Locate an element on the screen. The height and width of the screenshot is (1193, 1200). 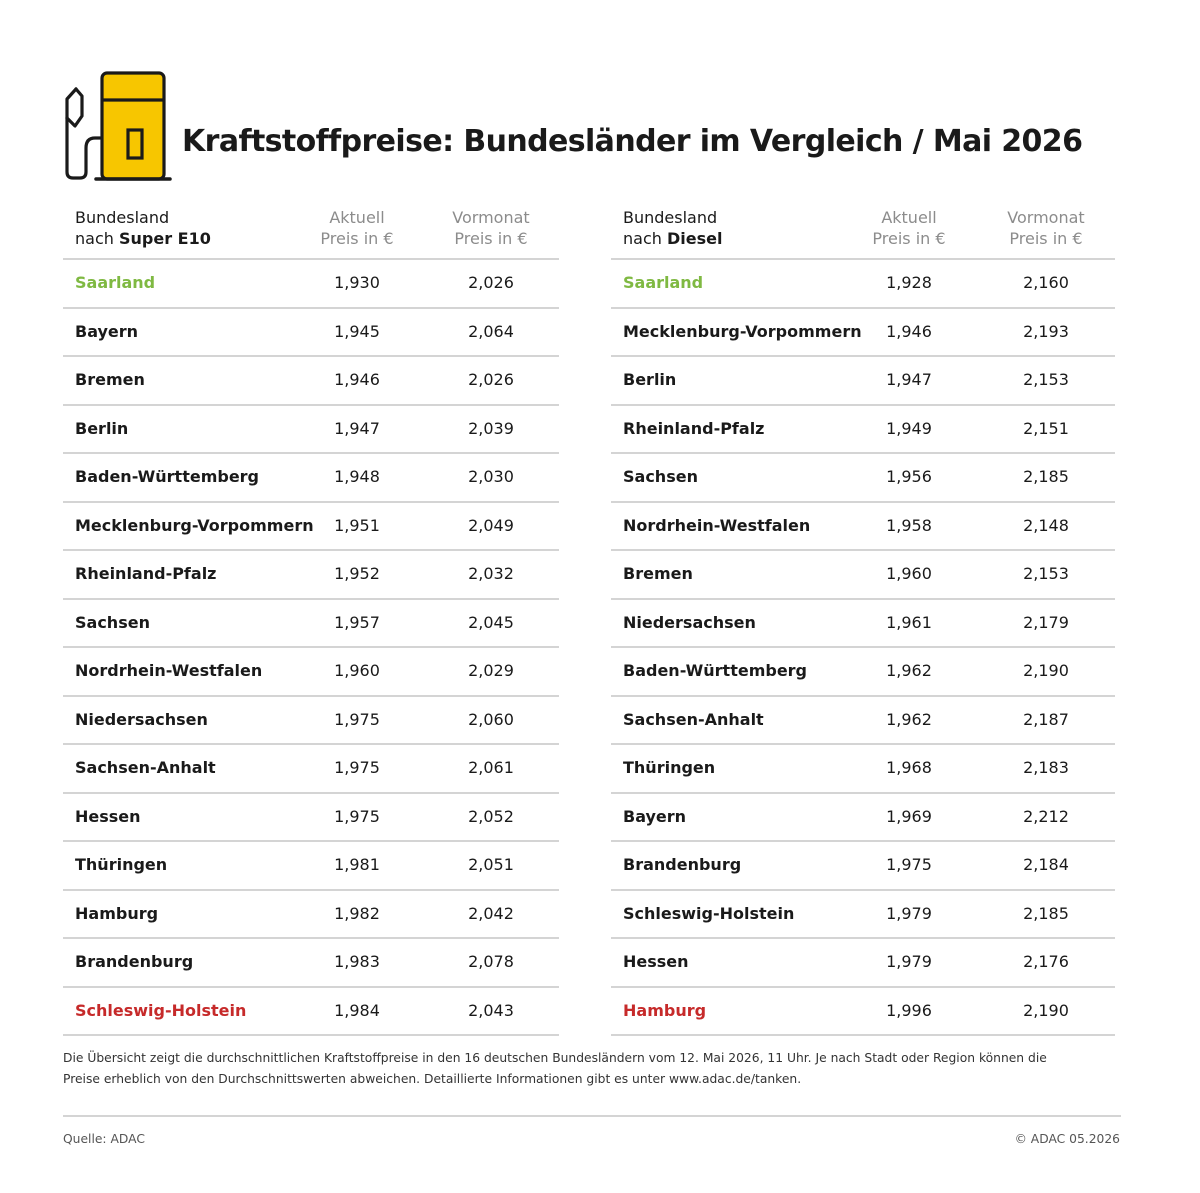
state-name: Sachsen-Anhalt is located at coordinates (145, 767).